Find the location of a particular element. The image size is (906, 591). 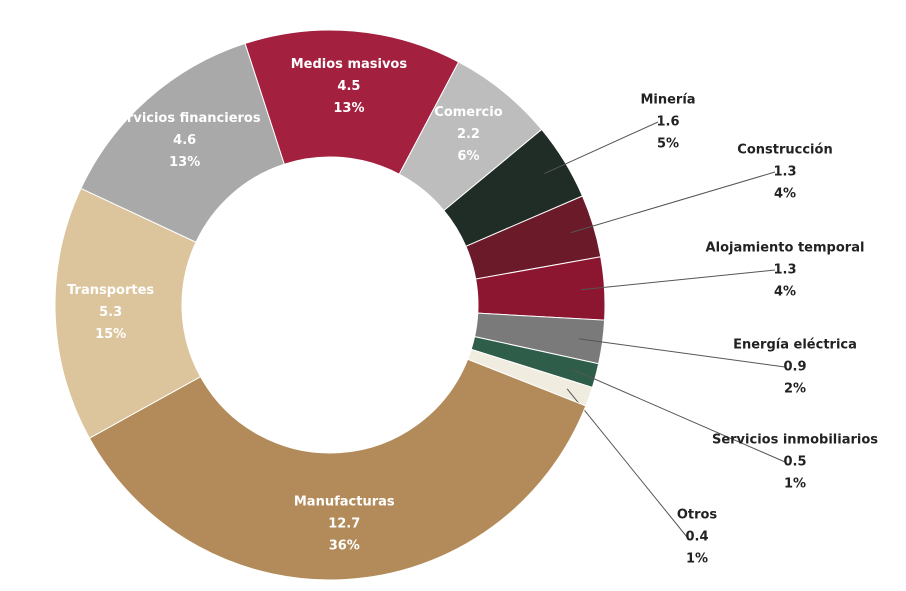

segment-name: Comercio is located at coordinates (468, 112).